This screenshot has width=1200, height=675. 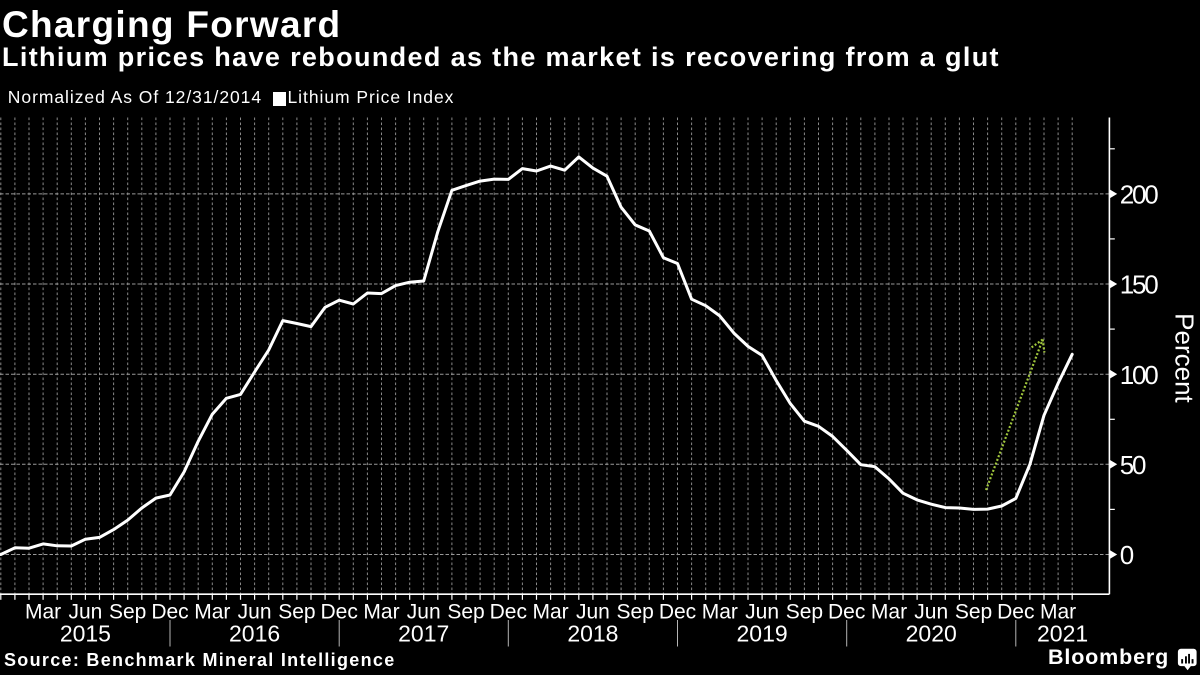 What do you see at coordinates (931, 633) in the screenshot?
I see `svg-text: 2020` at bounding box center [931, 633].